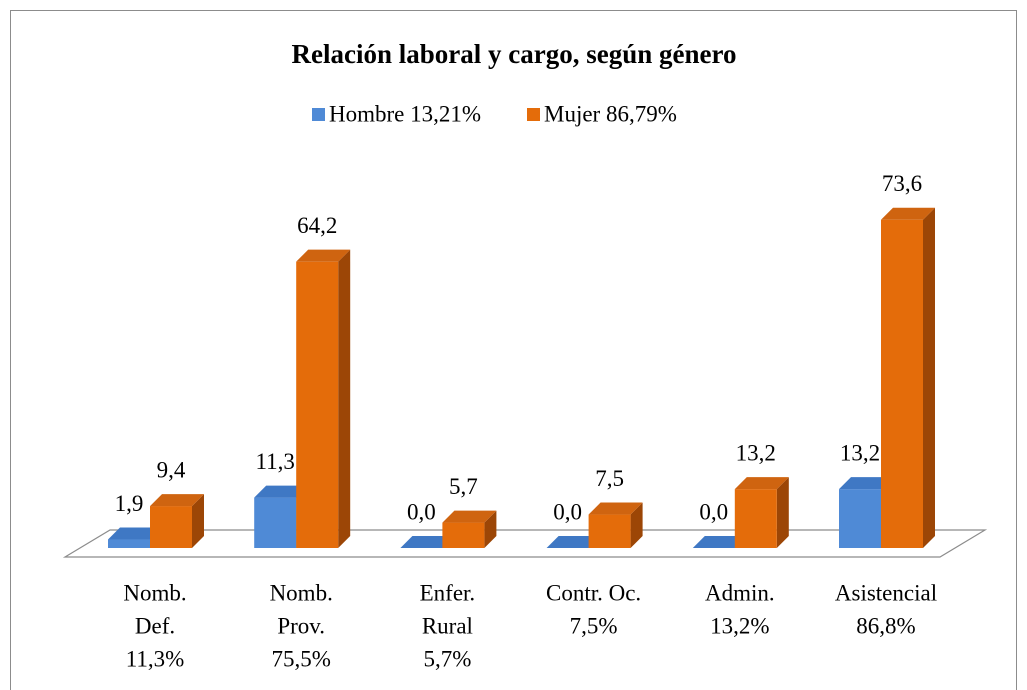 The width and height of the screenshot is (1027, 690). What do you see at coordinates (610, 113) in the screenshot?
I see `legend-label: Mujer 86,79%` at bounding box center [610, 113].